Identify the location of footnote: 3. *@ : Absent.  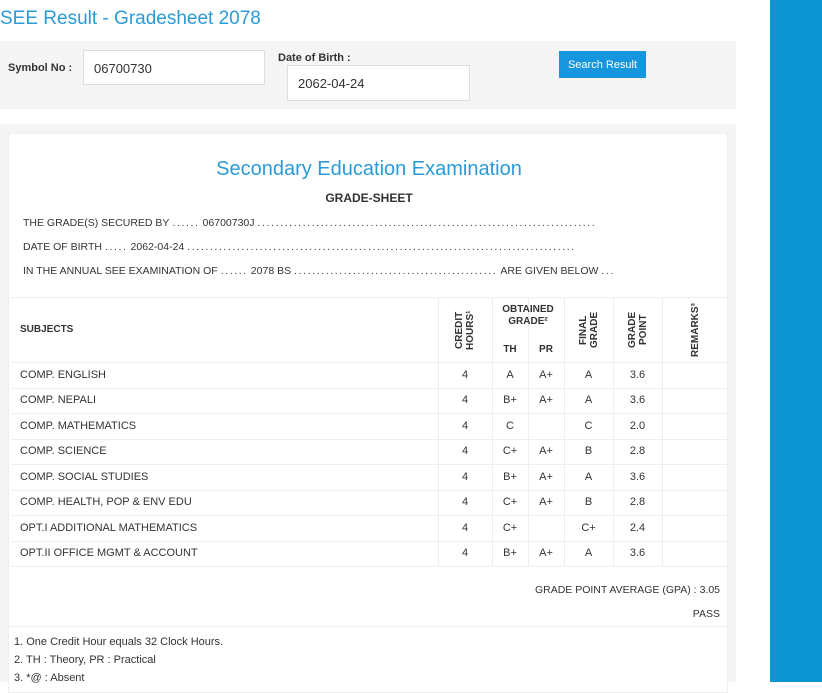
(49, 678).